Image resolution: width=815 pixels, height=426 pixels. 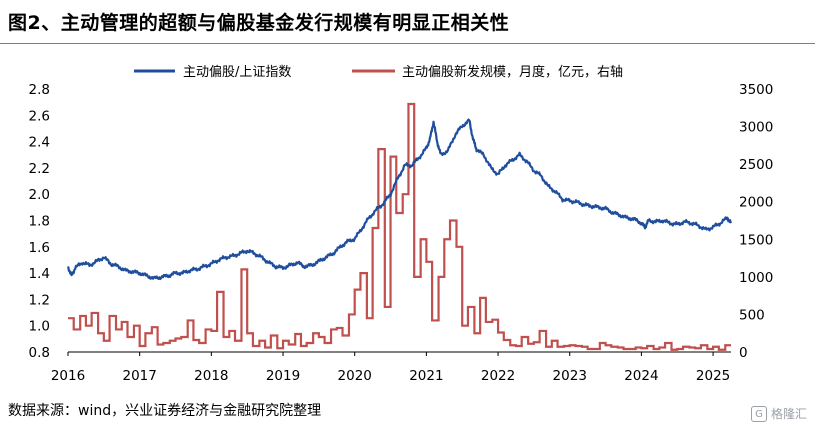 What do you see at coordinates (378, 72) in the screenshot?
I see `chart-legend: 主动偏股/上证指数 主动偏股新发规模，月度，亿元，右轴` at bounding box center [378, 72].